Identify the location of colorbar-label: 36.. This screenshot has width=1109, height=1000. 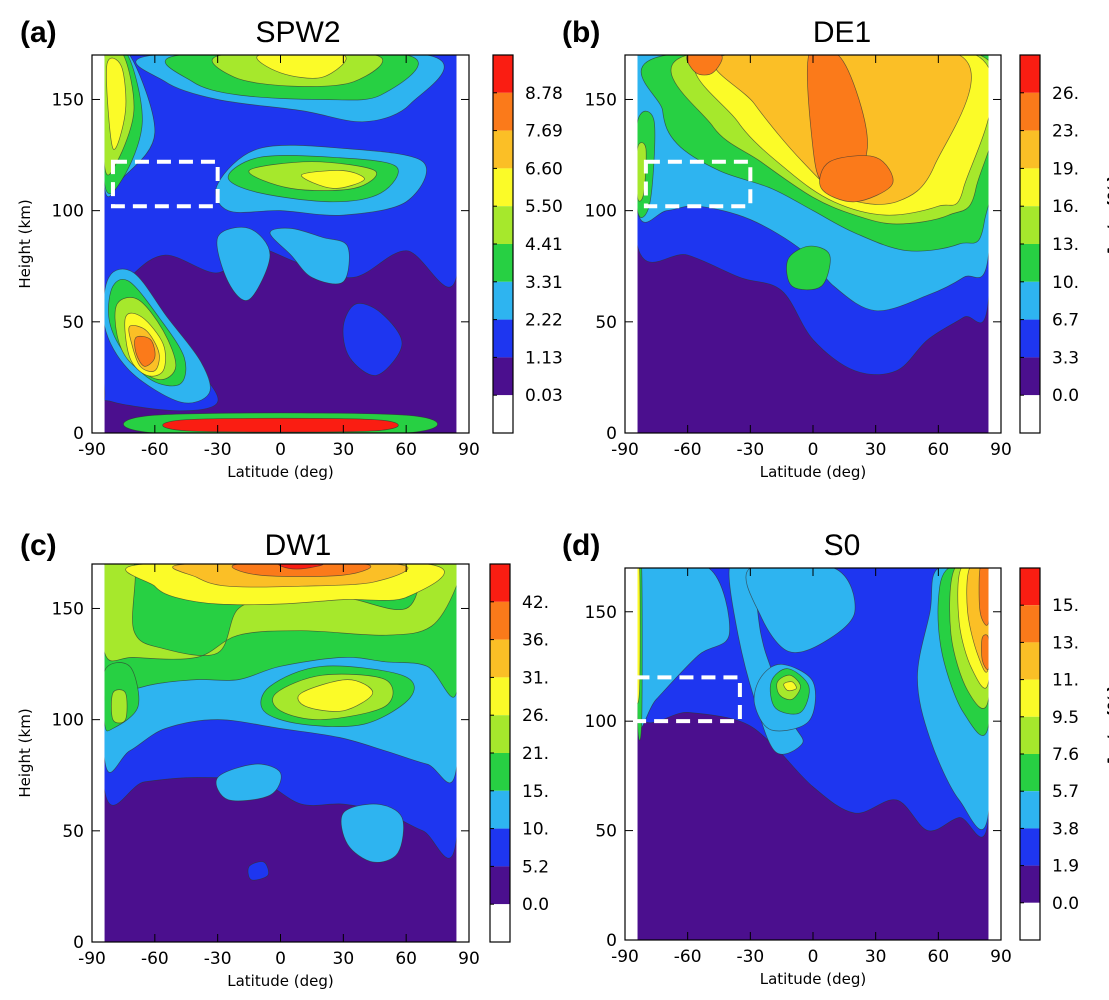
(535, 641).